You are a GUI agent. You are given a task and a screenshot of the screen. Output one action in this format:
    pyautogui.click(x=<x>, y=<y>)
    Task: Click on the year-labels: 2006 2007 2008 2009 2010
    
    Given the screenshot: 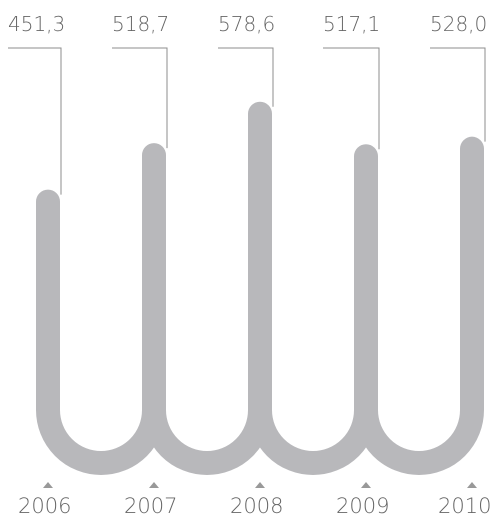 What is the action you would take?
    pyautogui.click(x=254, y=506)
    